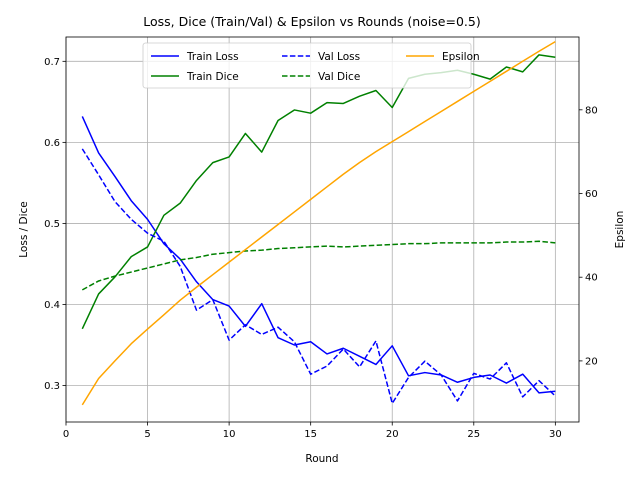 This screenshot has width=640, height=480. Describe the element at coordinates (591, 194) in the screenshot. I see `y2-tick-label: 60` at that location.